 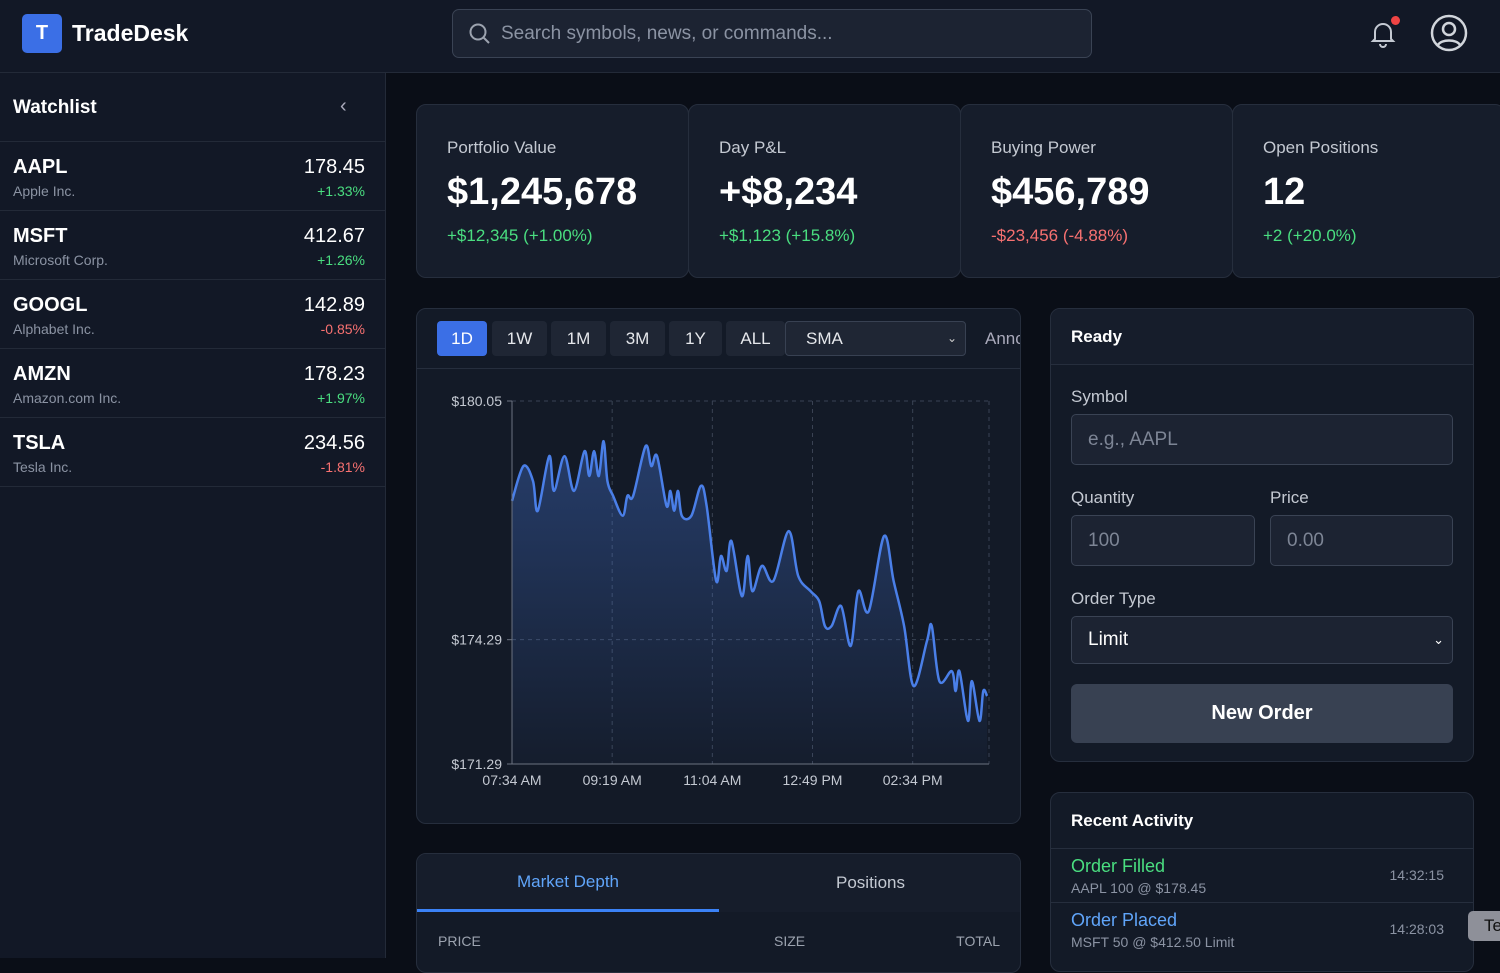 I want to click on quantity-label: Quantity, so click(x=1103, y=497).